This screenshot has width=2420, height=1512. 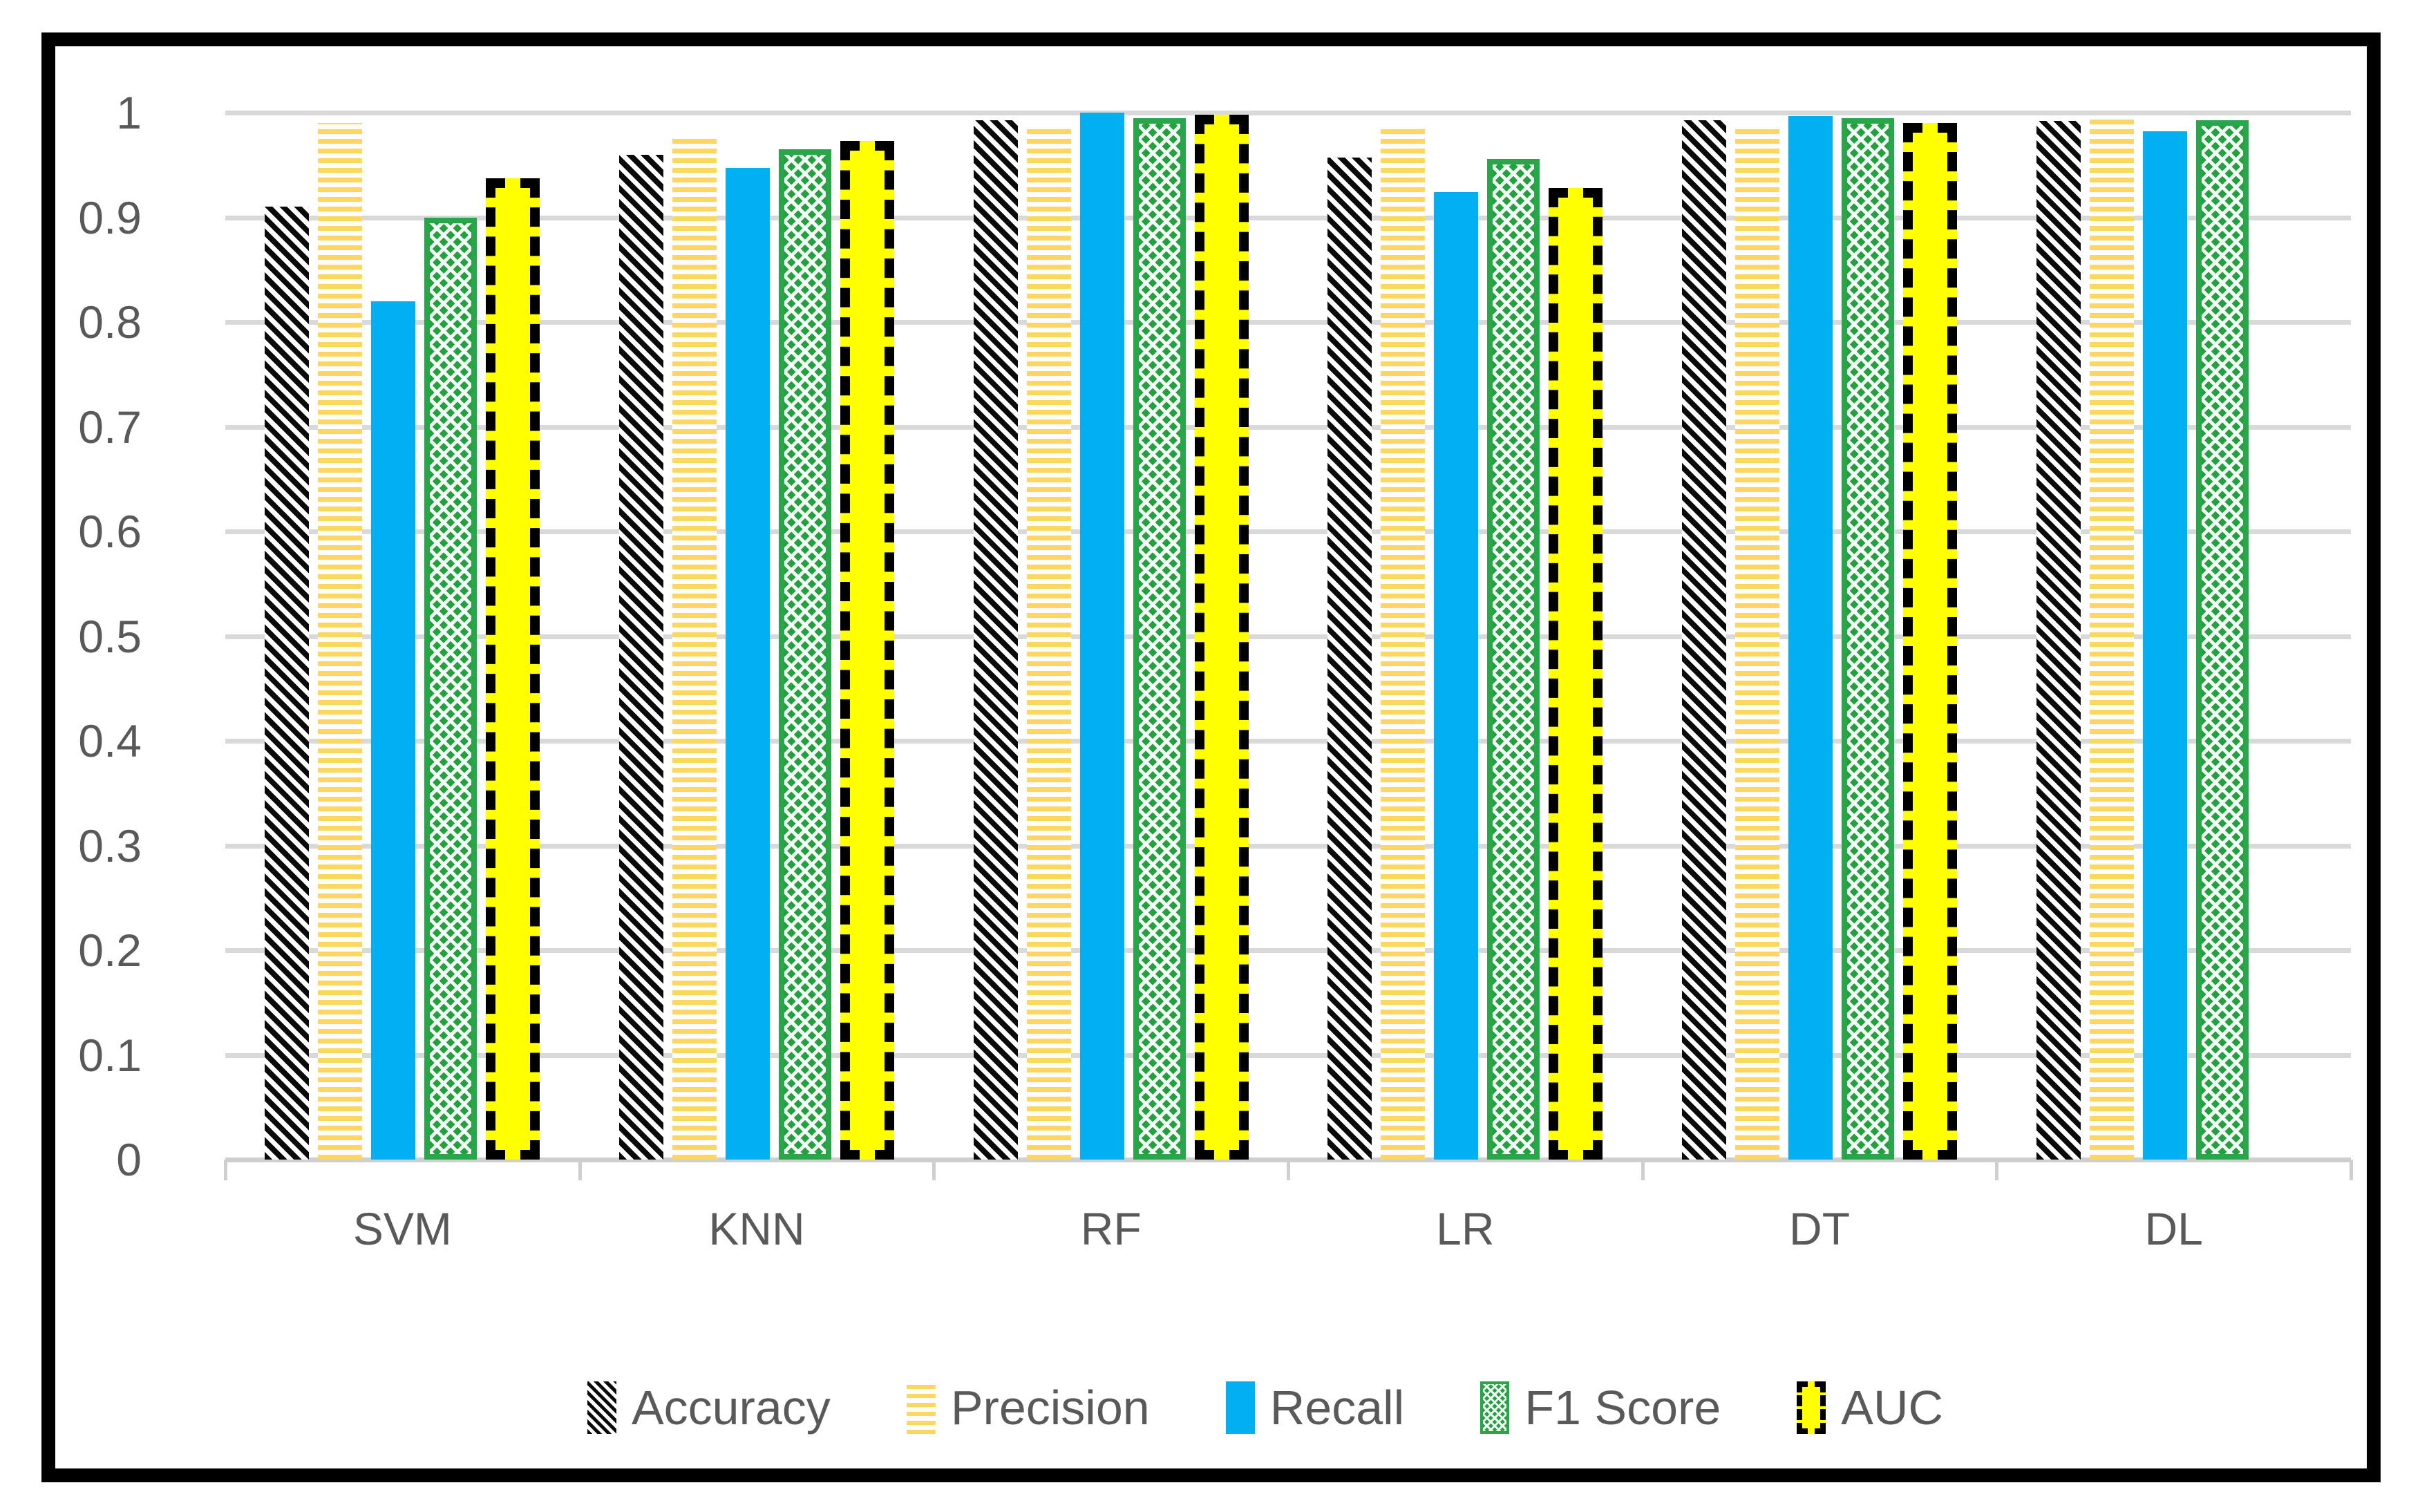 I want to click on bar-group-dt, so click(x=1820, y=636).